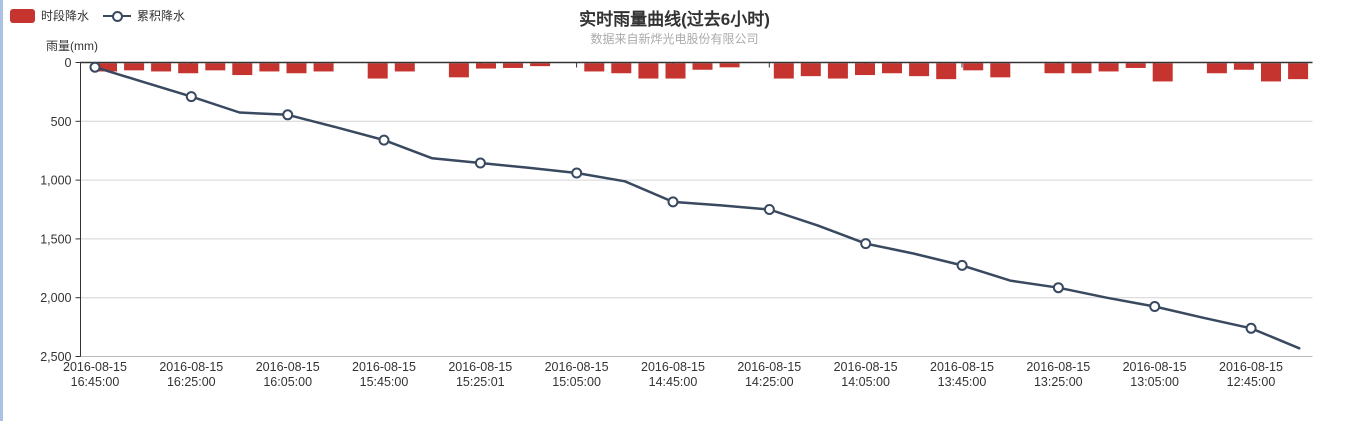 Image resolution: width=1349 pixels, height=421 pixels. What do you see at coordinates (384, 374) in the screenshot?
I see `x-tick-label: 2016-08-15 15:45:00` at bounding box center [384, 374].